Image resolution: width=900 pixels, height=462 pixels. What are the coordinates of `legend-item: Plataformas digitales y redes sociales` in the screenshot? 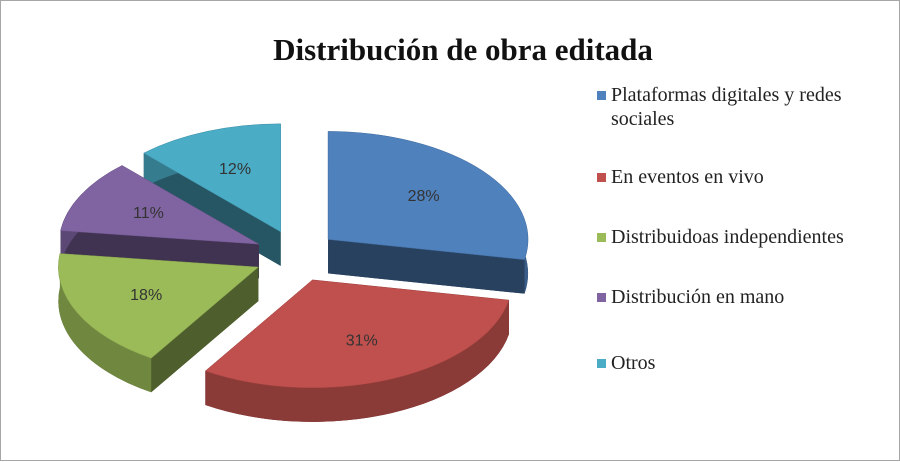 It's located at (744, 107).